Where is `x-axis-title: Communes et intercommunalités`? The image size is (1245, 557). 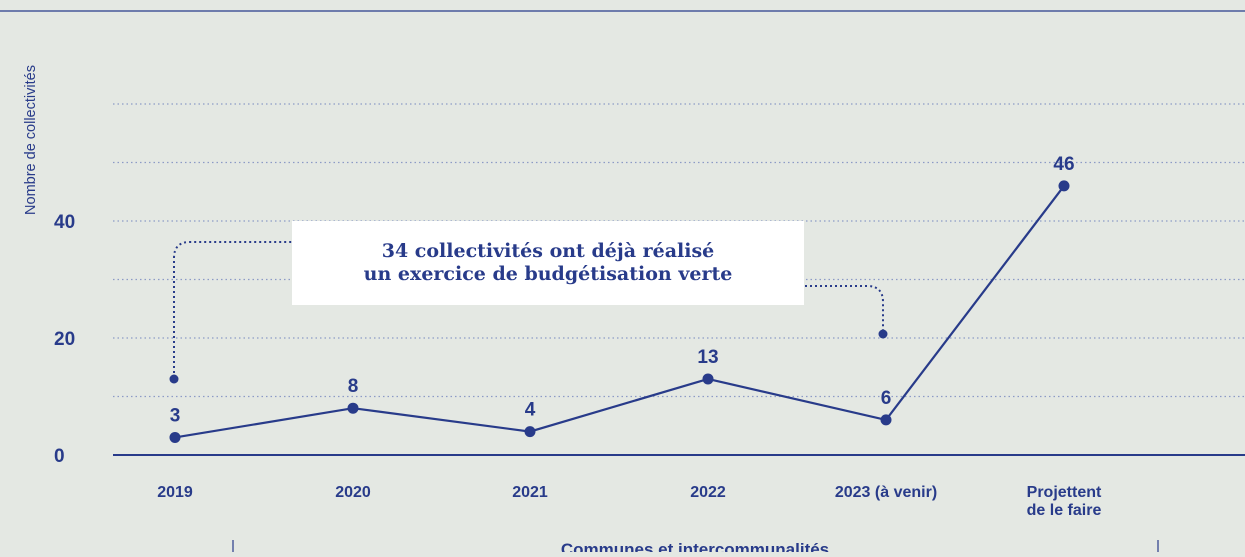
x-axis-title: Communes et intercommunalités is located at coordinates (695, 546).